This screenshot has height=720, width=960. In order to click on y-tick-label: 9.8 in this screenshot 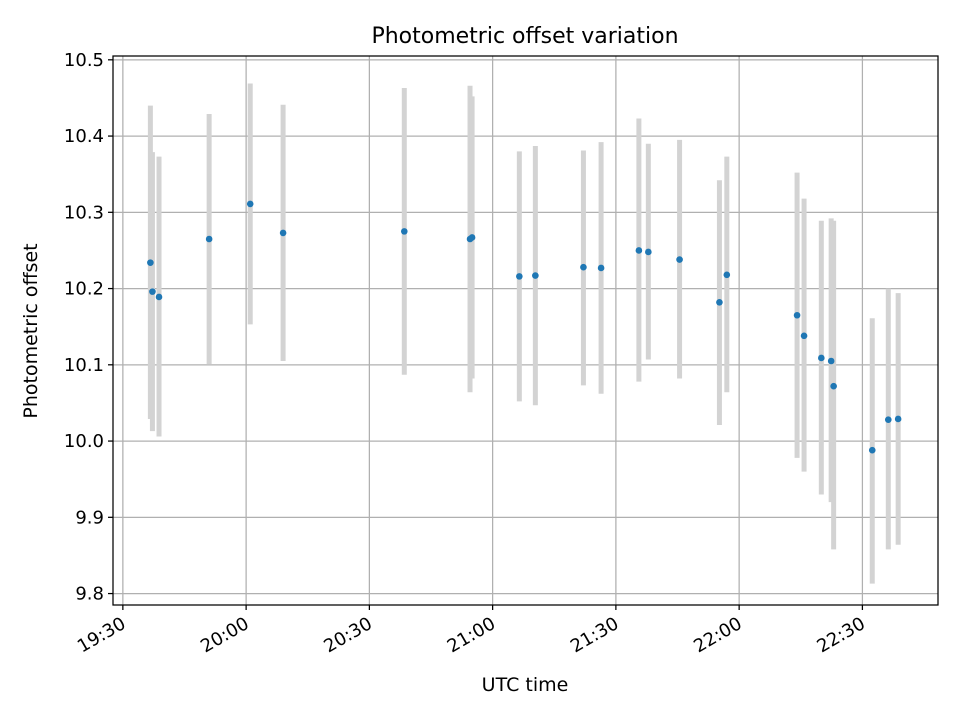, I will do `click(89, 594)`.